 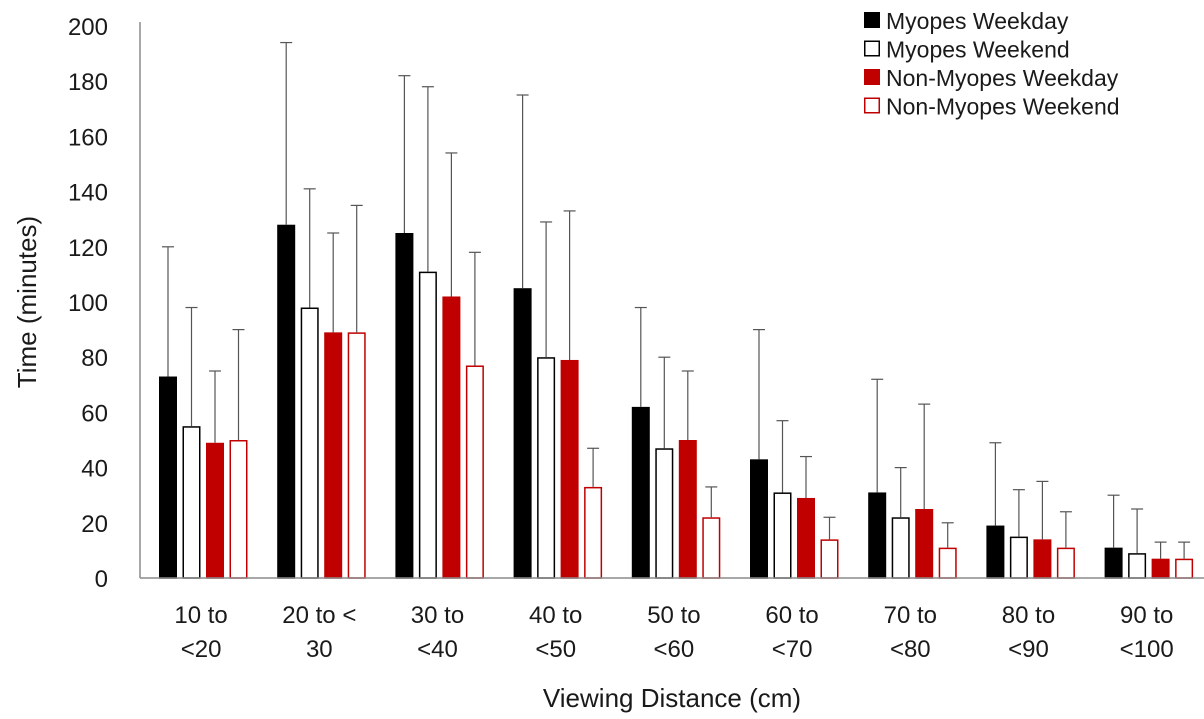 I want to click on legend-label: Myopes Weekend, so click(x=978, y=50).